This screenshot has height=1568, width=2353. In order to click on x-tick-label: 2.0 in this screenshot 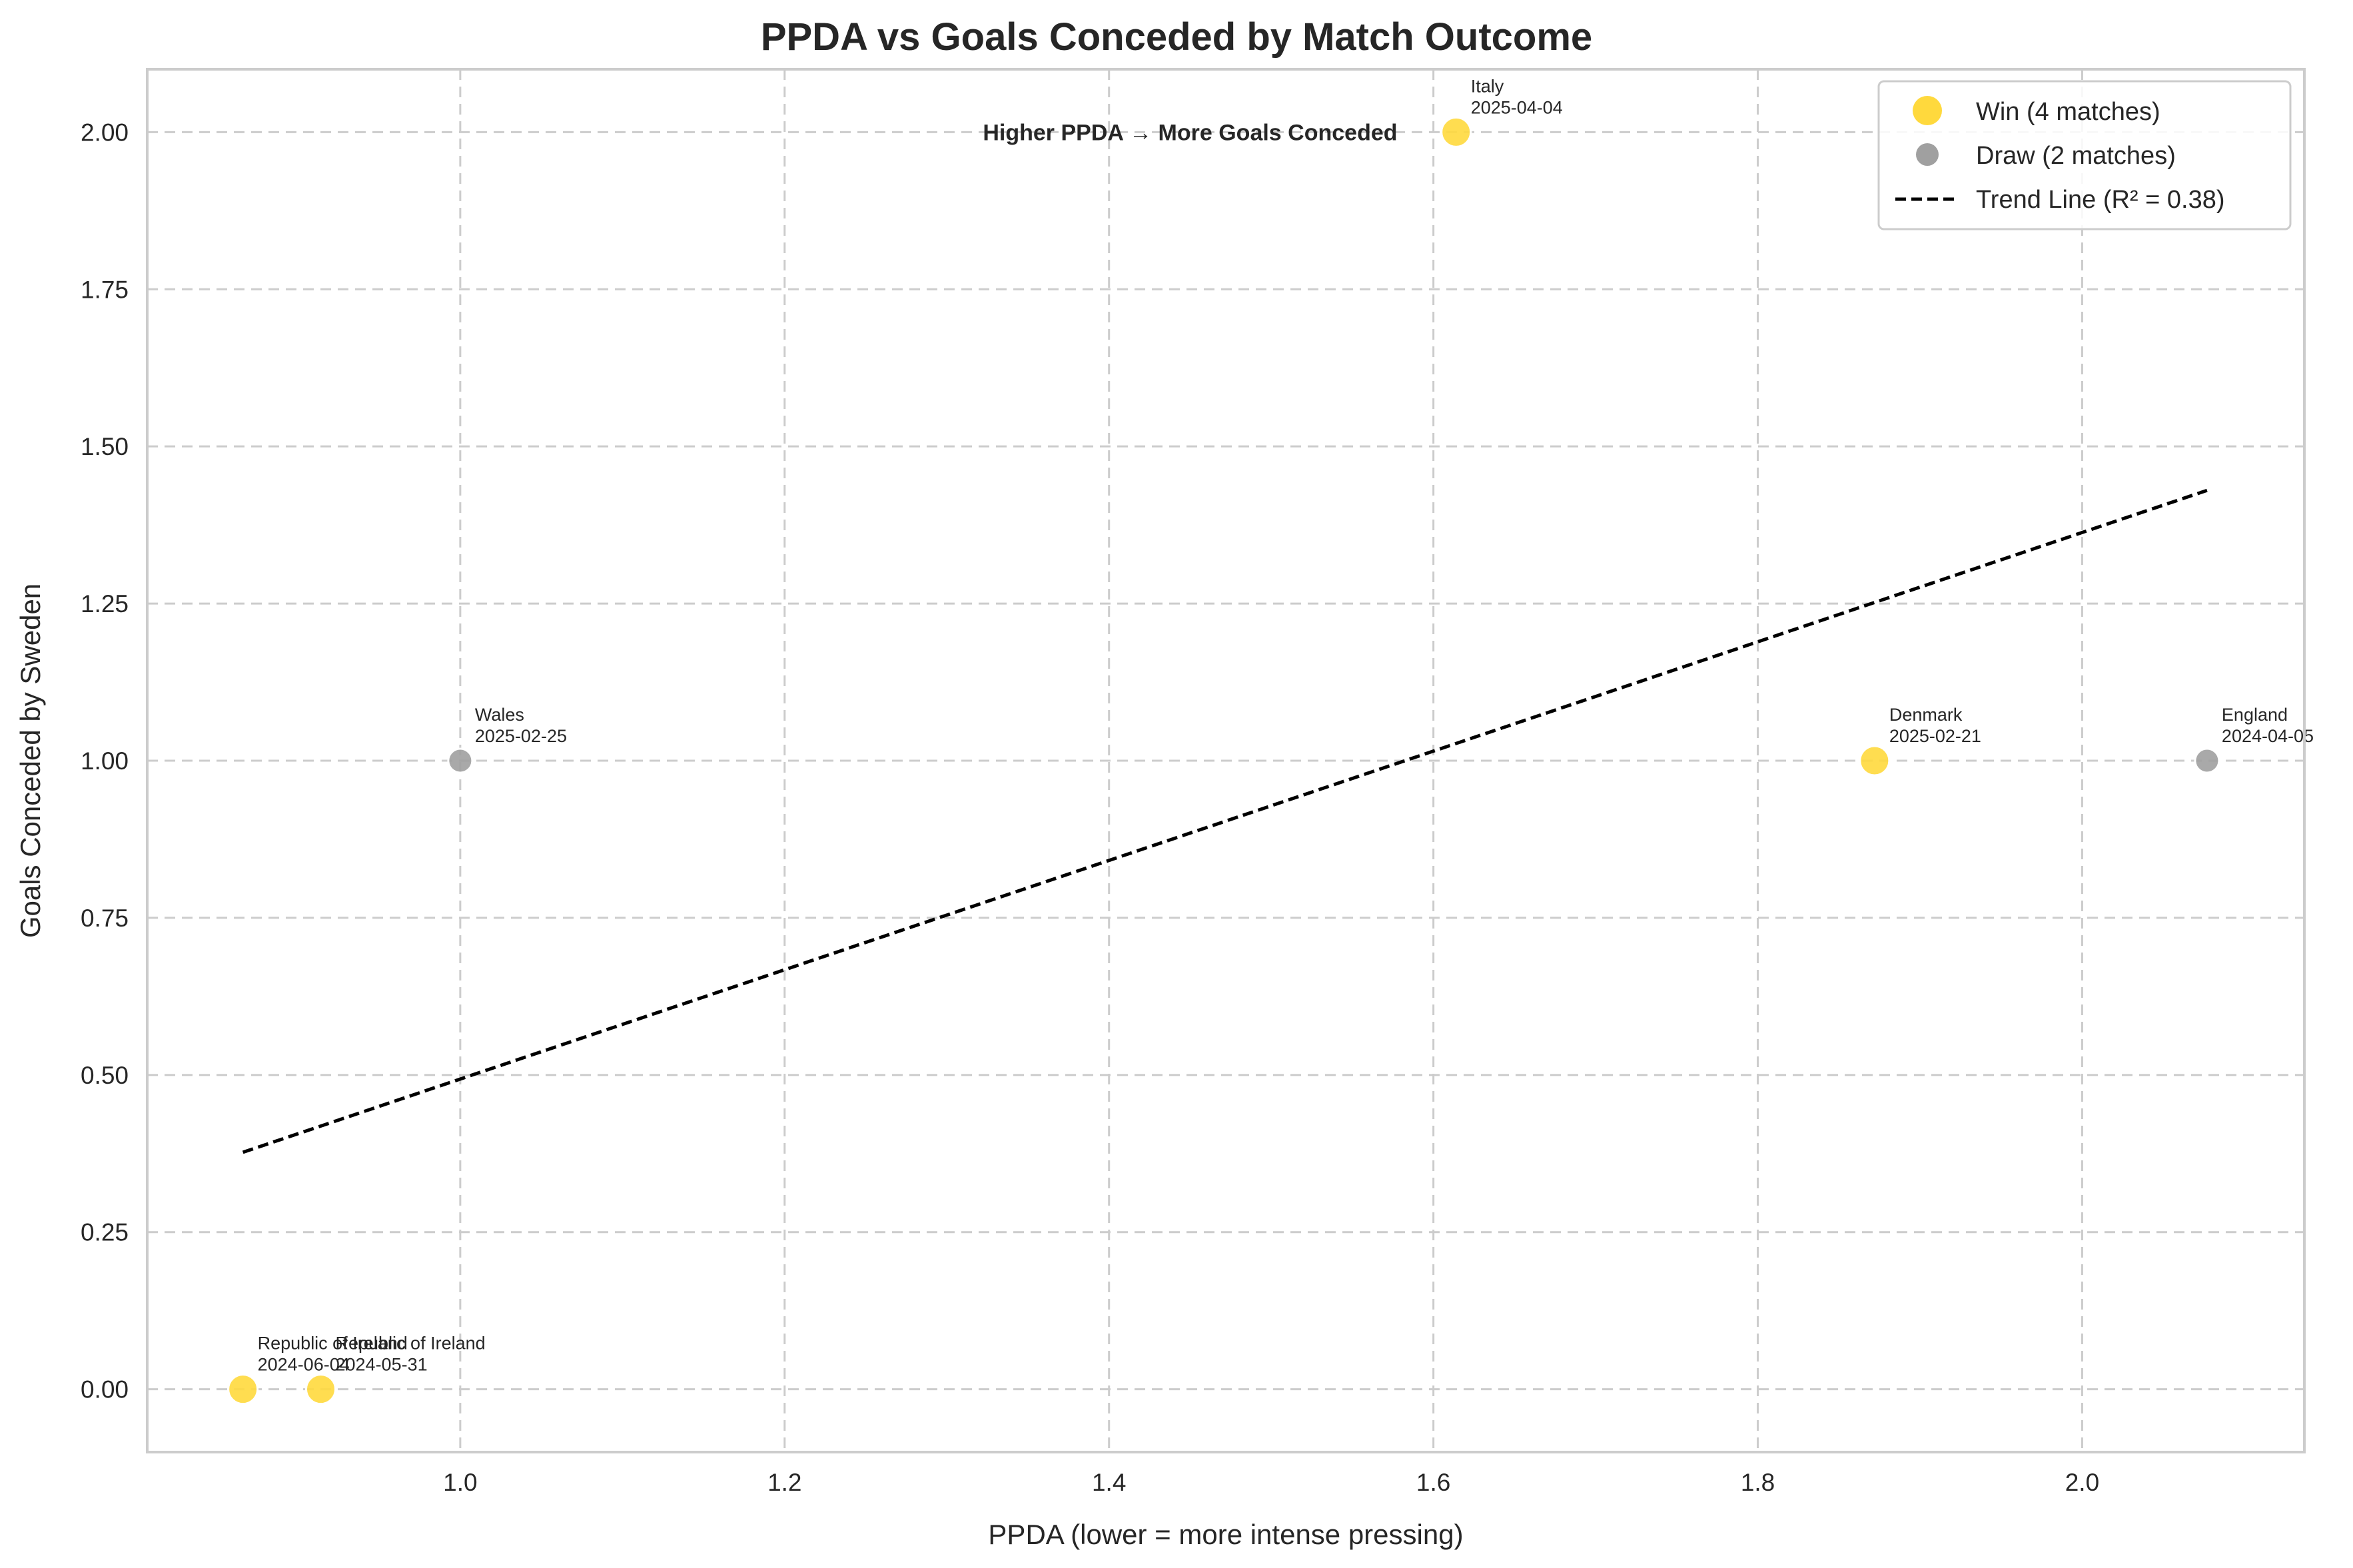, I will do `click(2082, 1482)`.